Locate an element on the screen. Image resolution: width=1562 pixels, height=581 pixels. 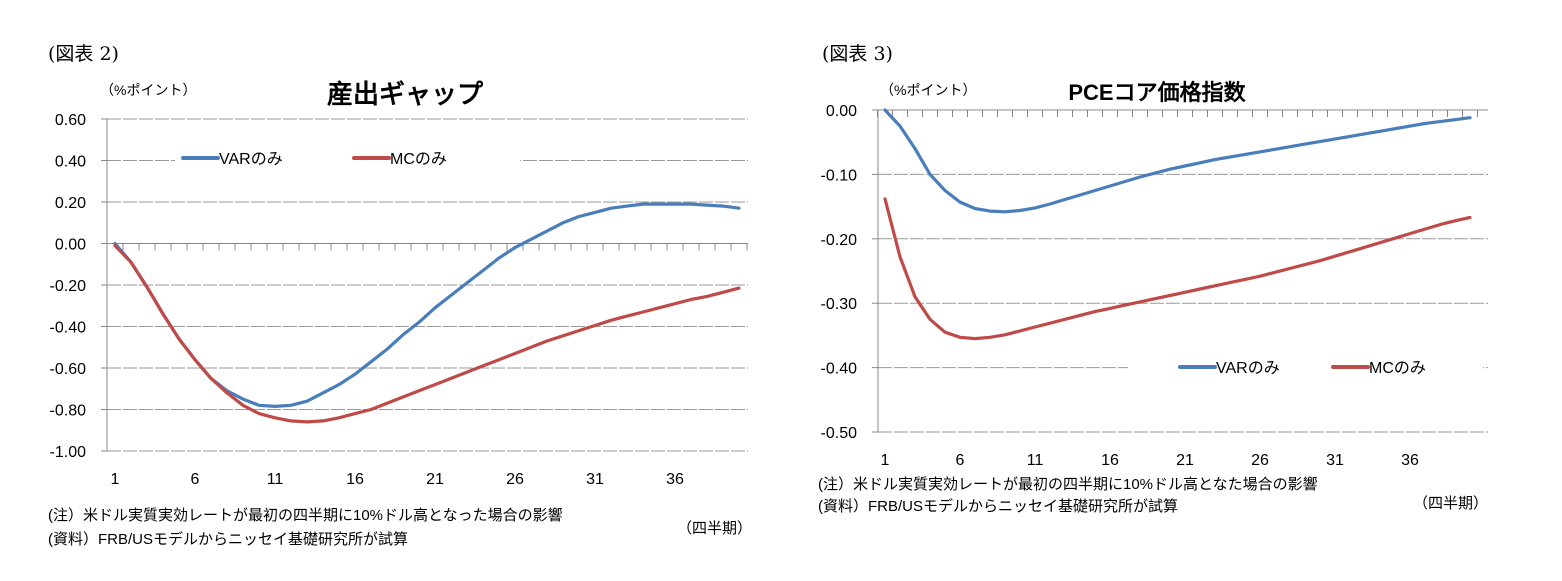
y-tick-label: 0.60 is located at coordinates (70, 120).